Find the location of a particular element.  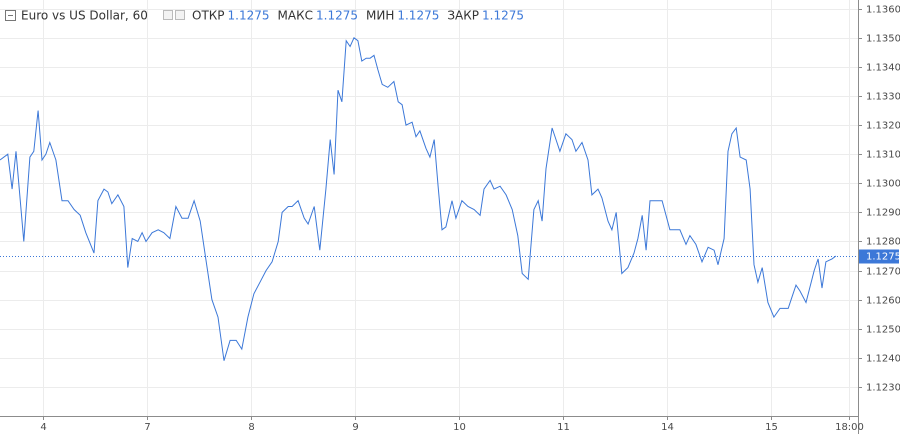

x-tick-label: 18:00 is located at coordinates (849, 427).